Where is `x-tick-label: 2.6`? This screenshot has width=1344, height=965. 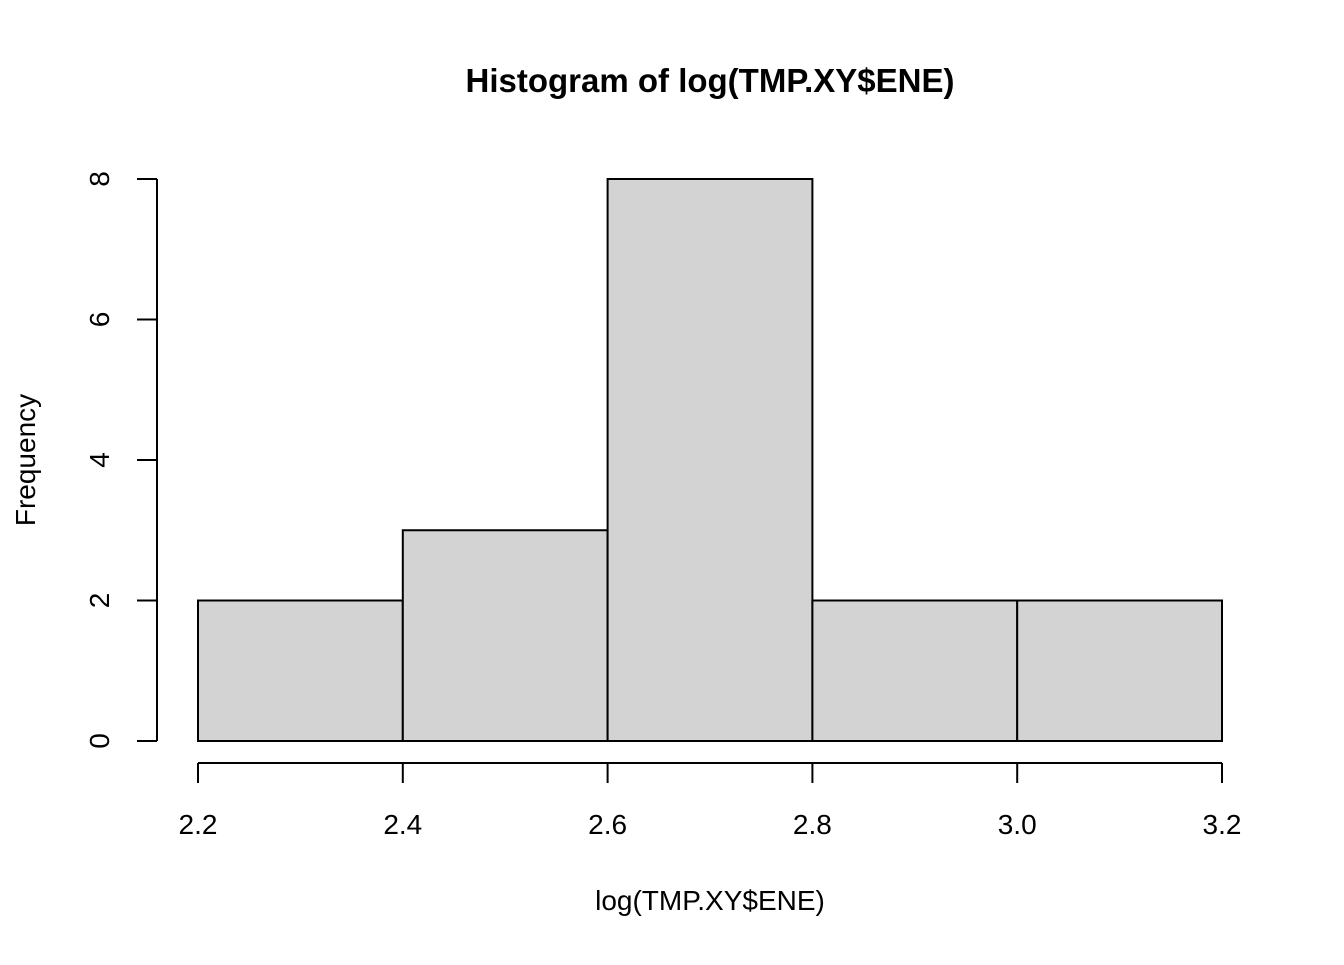
x-tick-label: 2.6 is located at coordinates (607, 824).